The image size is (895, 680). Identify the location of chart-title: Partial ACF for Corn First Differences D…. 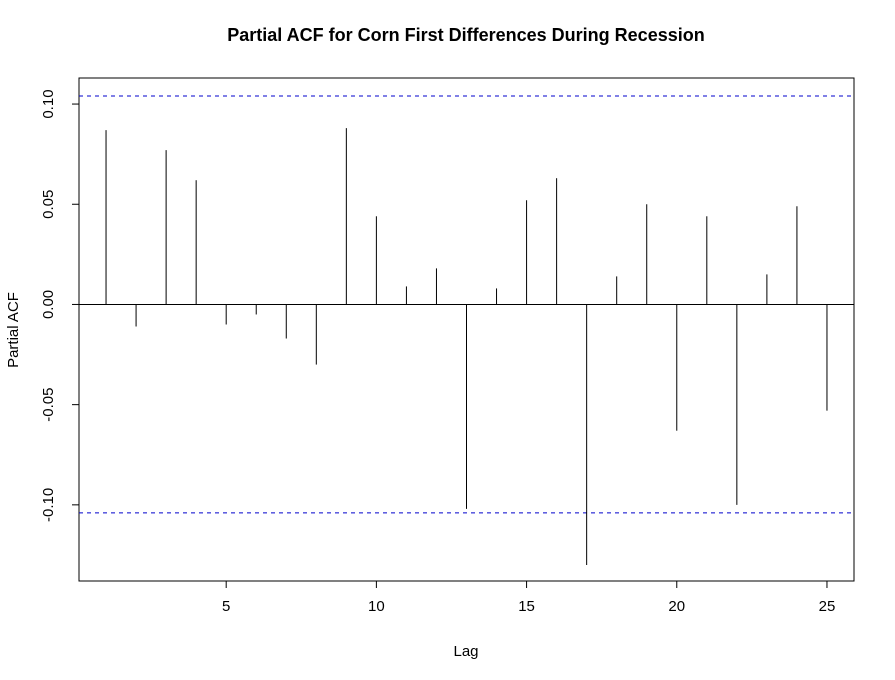
(465, 35).